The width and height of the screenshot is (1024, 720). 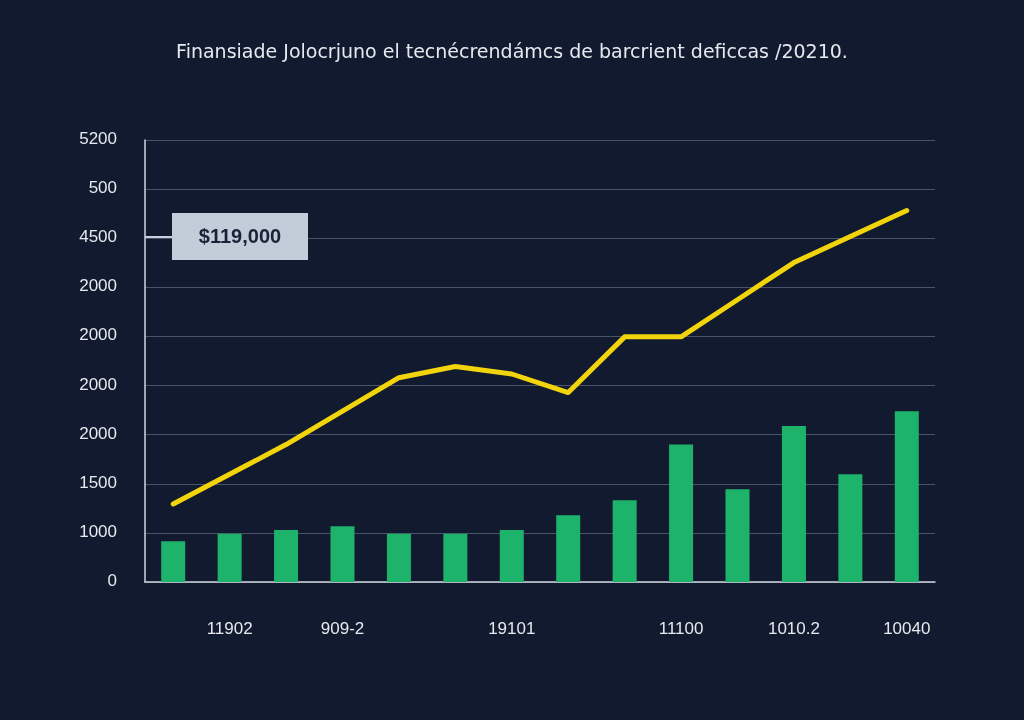 I want to click on chart-title: Finansiade Jolocrjuno el tecnécrendámcs de barcrient deficcas /20210., so click(x=512, y=50).